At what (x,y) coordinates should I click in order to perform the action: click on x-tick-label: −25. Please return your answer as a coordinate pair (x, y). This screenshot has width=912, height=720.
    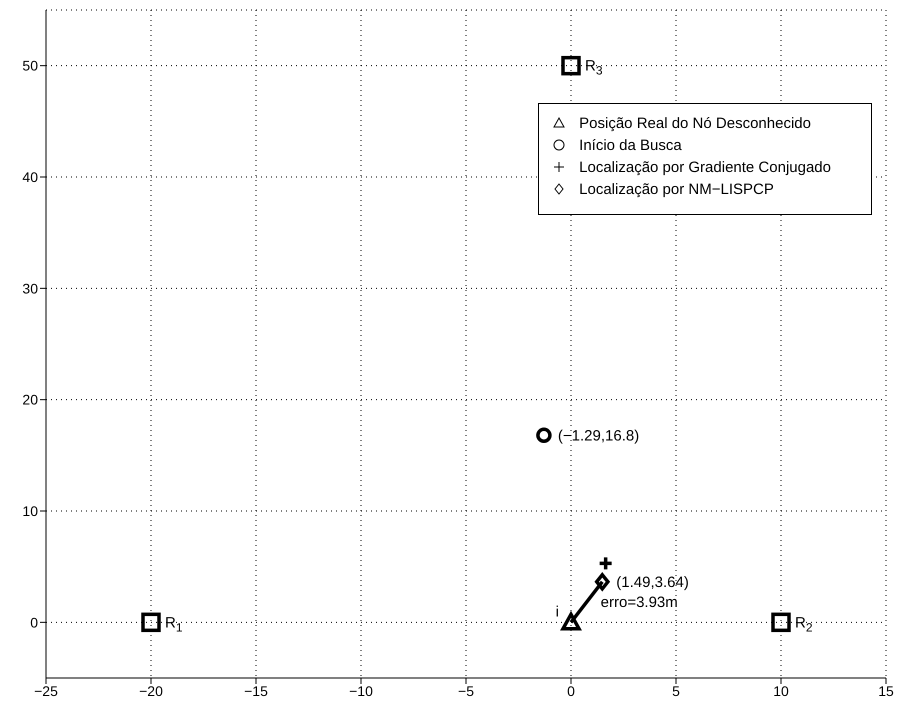
    Looking at the image, I should click on (46, 690).